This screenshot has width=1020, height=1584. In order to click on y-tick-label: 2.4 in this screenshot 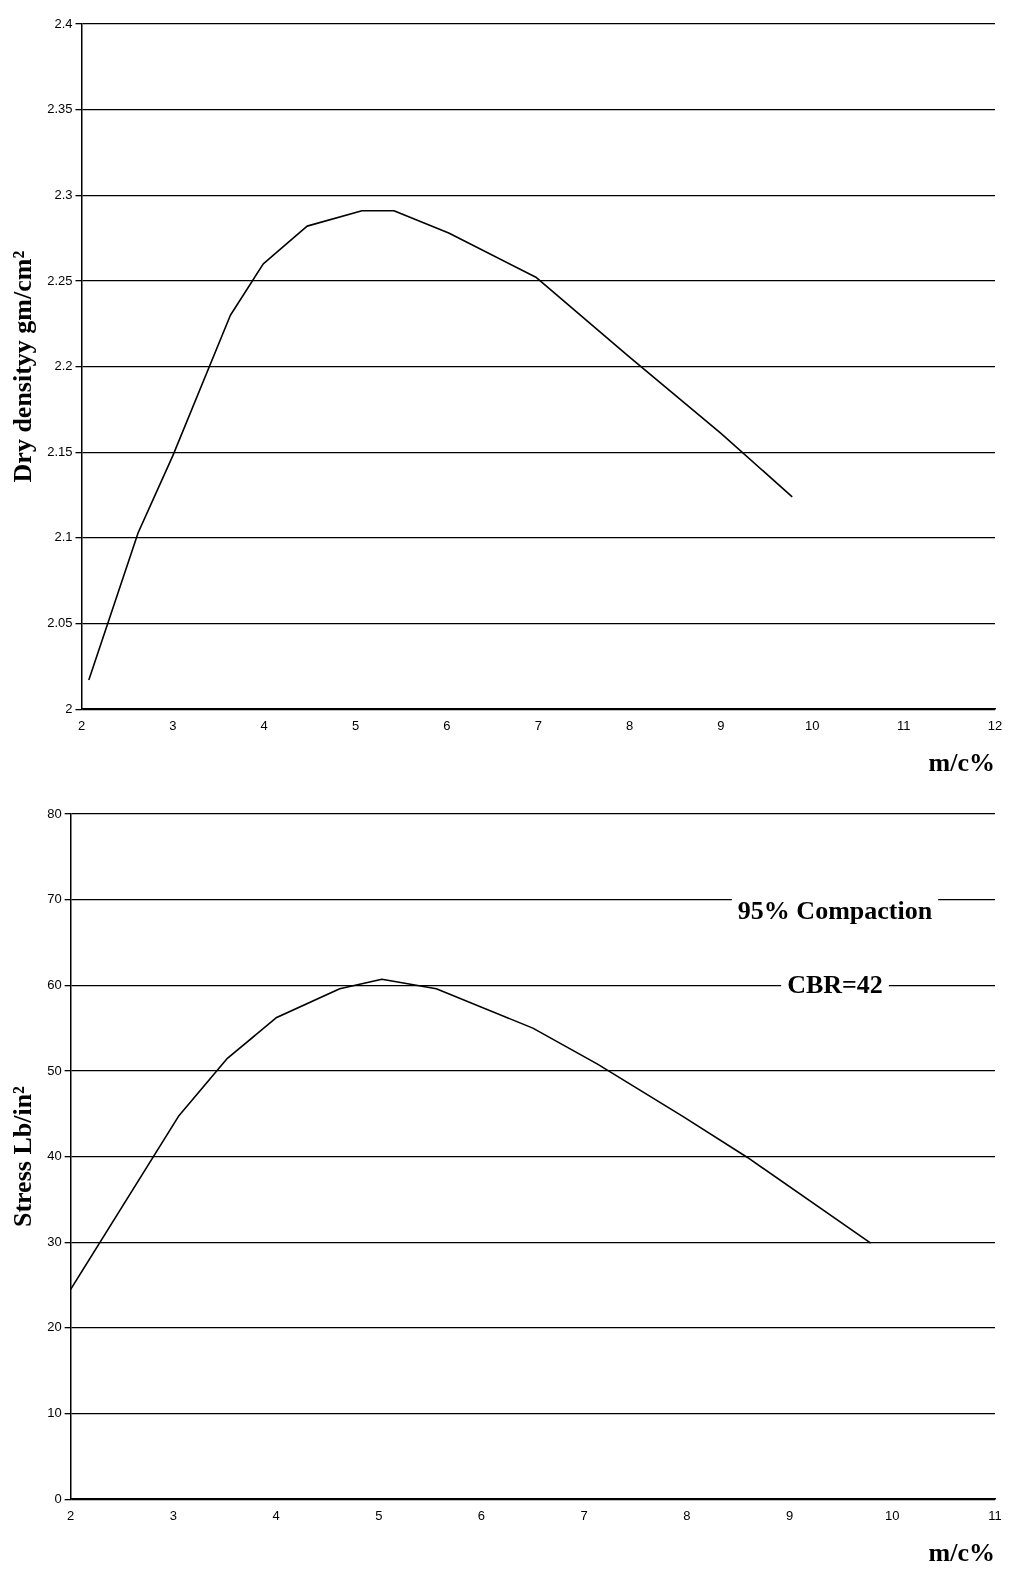, I will do `click(63, 23)`.